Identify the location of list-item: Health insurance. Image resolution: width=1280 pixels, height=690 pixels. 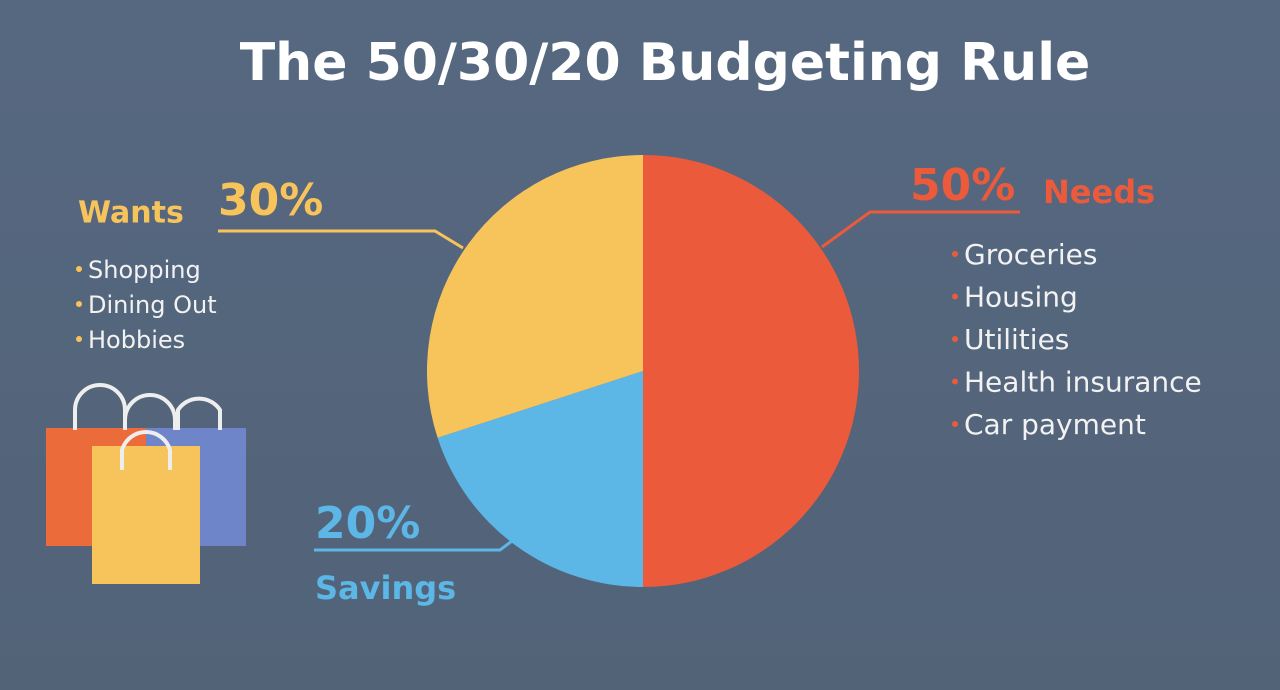
(1083, 382).